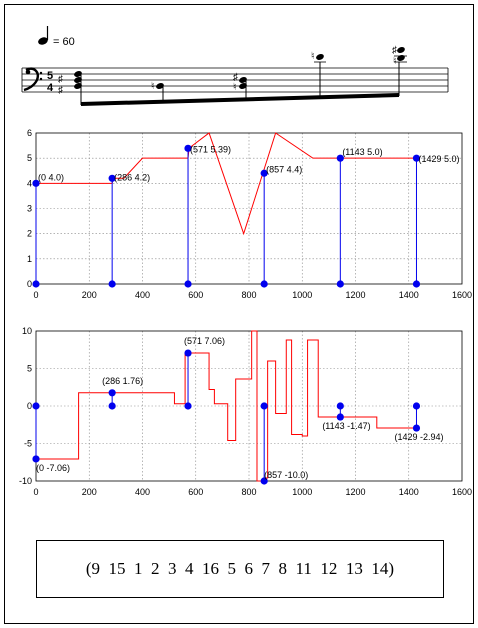  What do you see at coordinates (29, 183) in the screenshot?
I see `y-tick-label: 4` at bounding box center [29, 183].